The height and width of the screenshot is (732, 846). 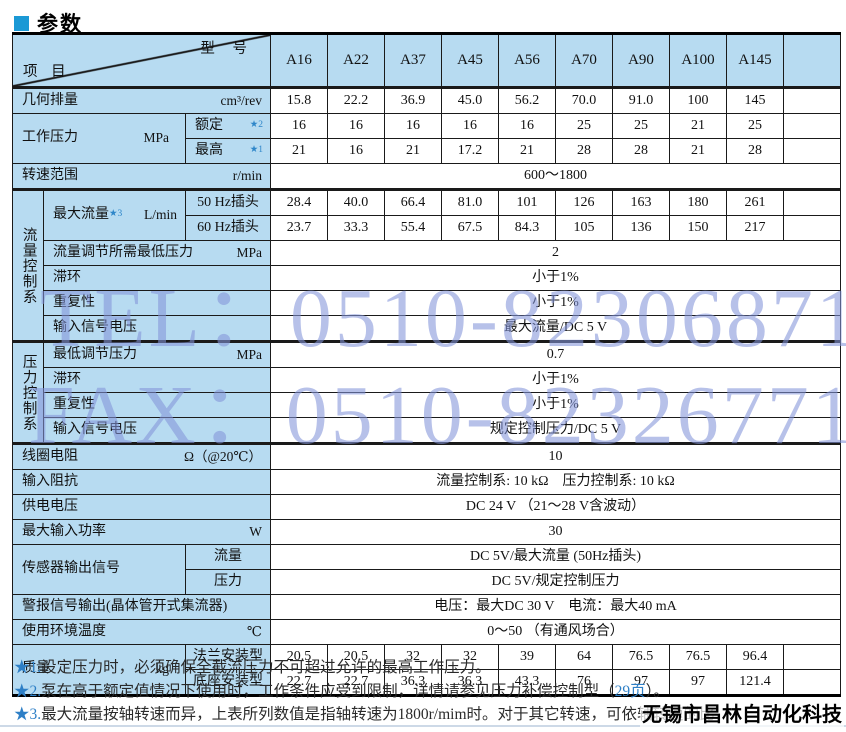 What do you see at coordinates (527, 60) in the screenshot?
I see `model-header: A56` at bounding box center [527, 60].